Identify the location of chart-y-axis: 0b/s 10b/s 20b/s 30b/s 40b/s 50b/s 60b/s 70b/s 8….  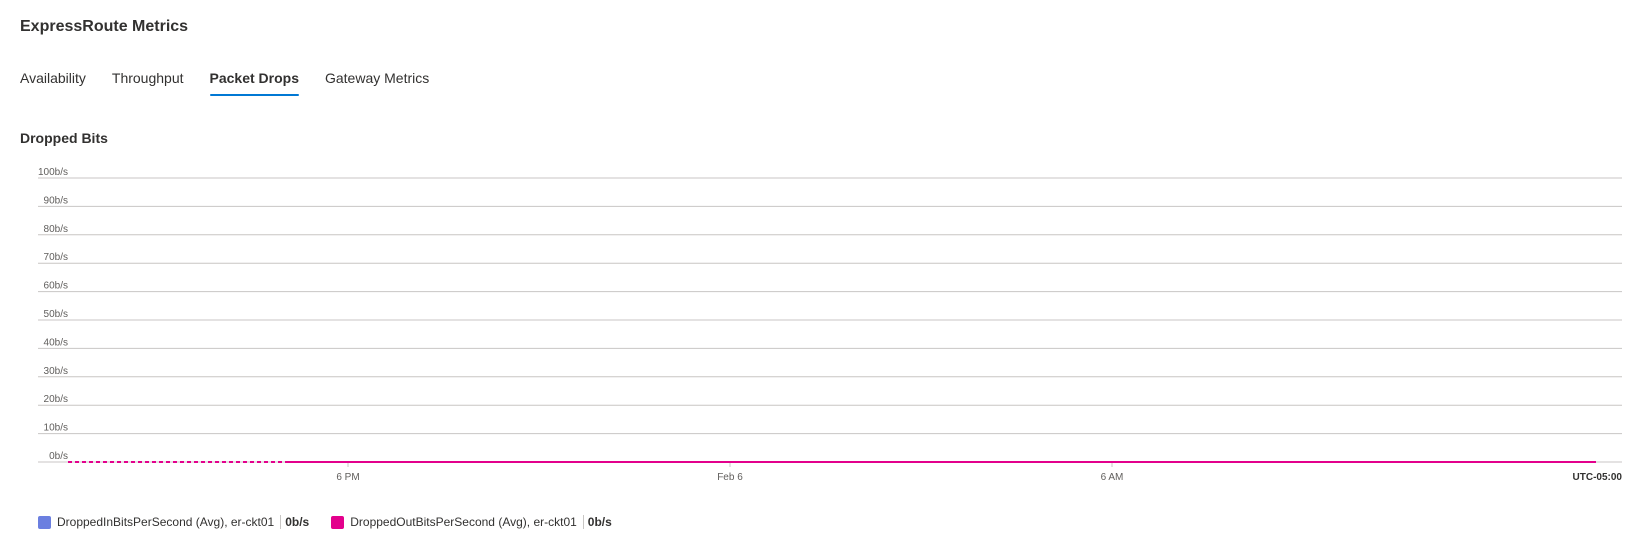
(53, 314).